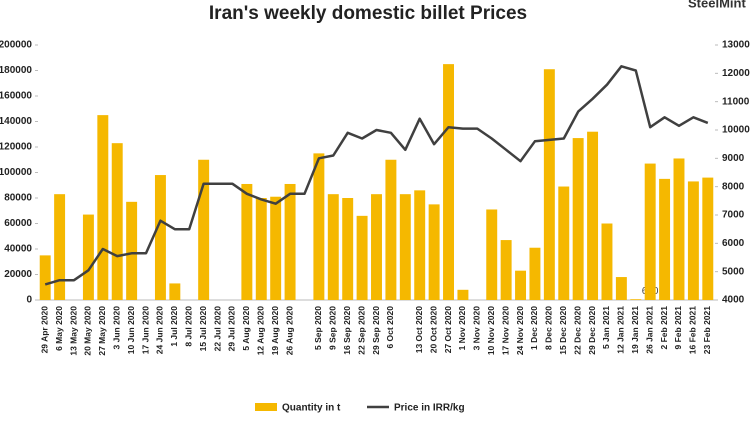  What do you see at coordinates (477, 328) in the screenshot?
I see `x-tick-label: 3 Nov 2020` at bounding box center [477, 328].